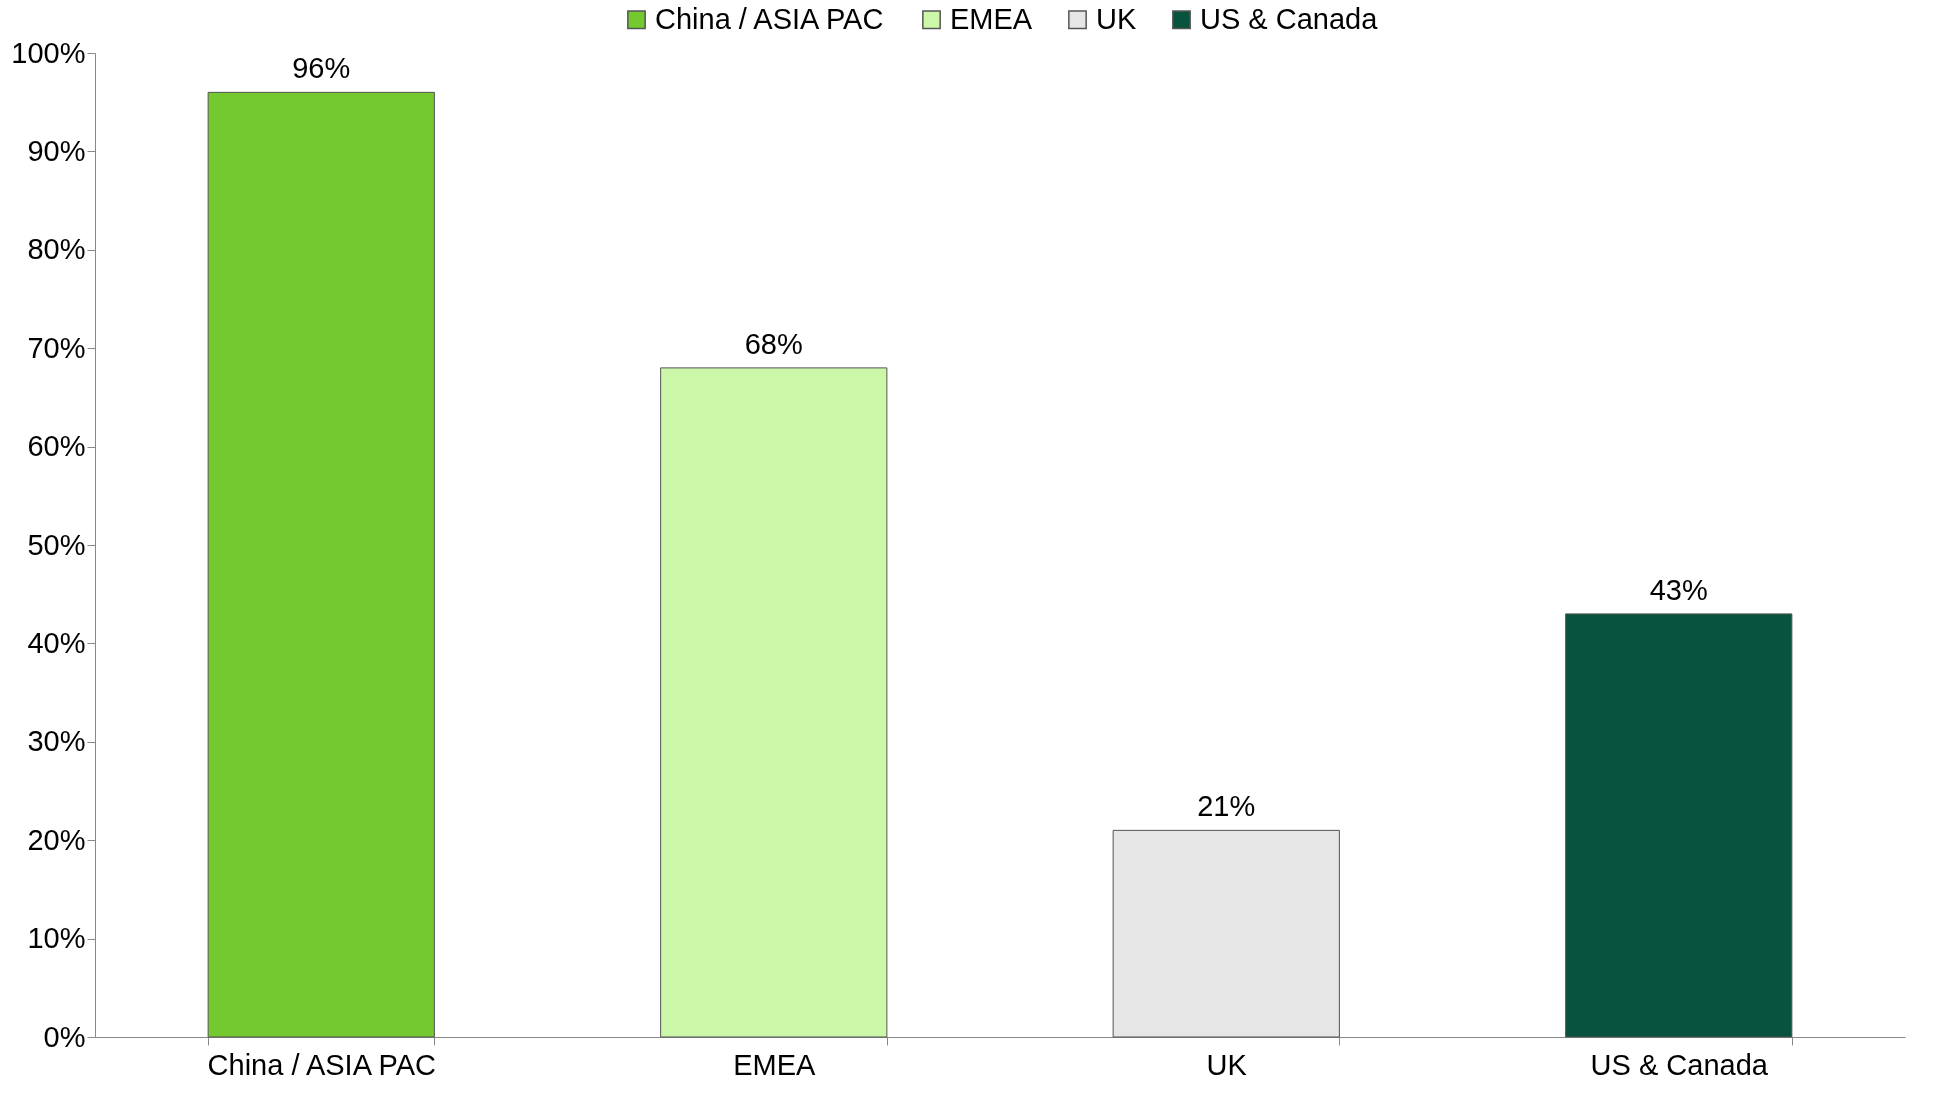 The width and height of the screenshot is (1939, 1099). Describe the element at coordinates (56, 249) in the screenshot. I see `y-tick-label: 80%` at that location.